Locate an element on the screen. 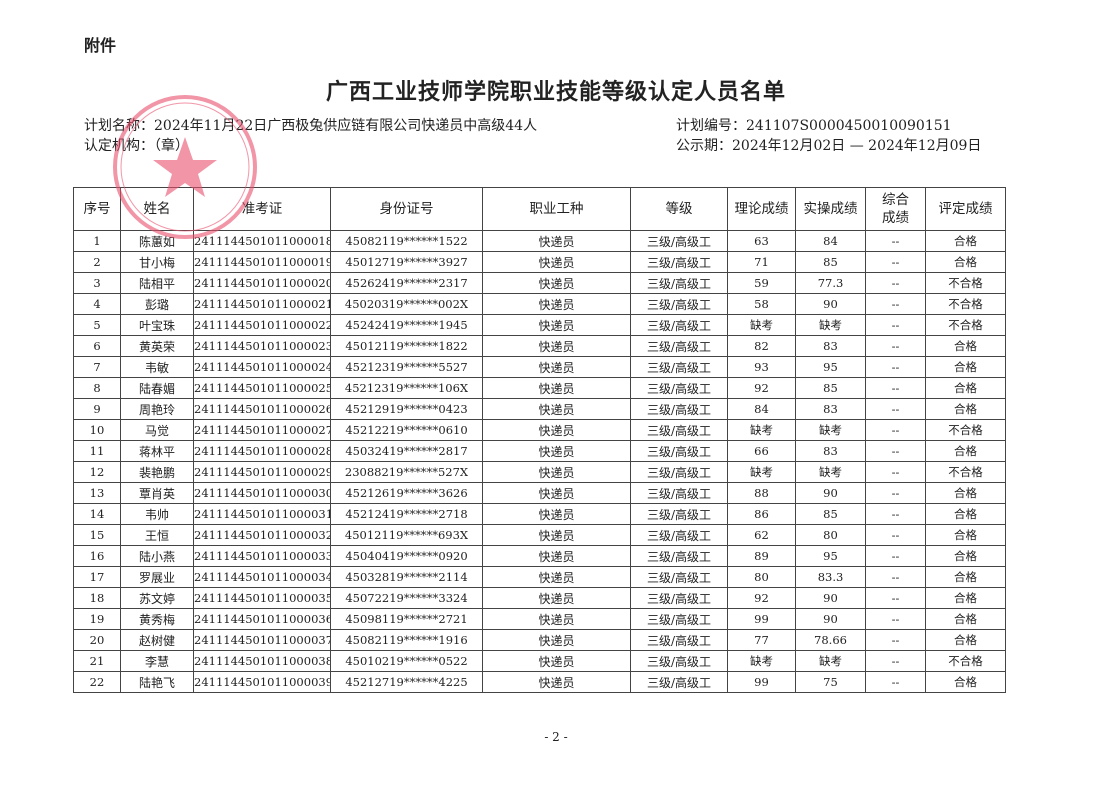 This screenshot has height=786, width=1112. cell-id-number: 45012719******3927 is located at coordinates (406, 262).